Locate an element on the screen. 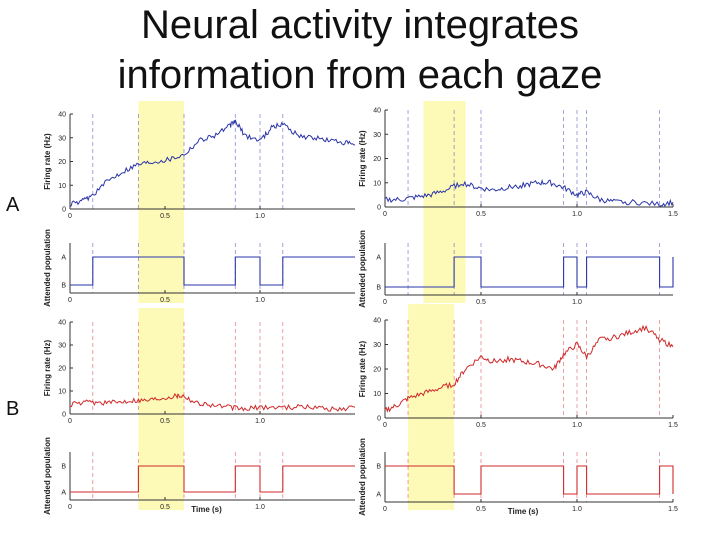  y-tick-label-A-right-rate-4: 40 is located at coordinates (377, 111).